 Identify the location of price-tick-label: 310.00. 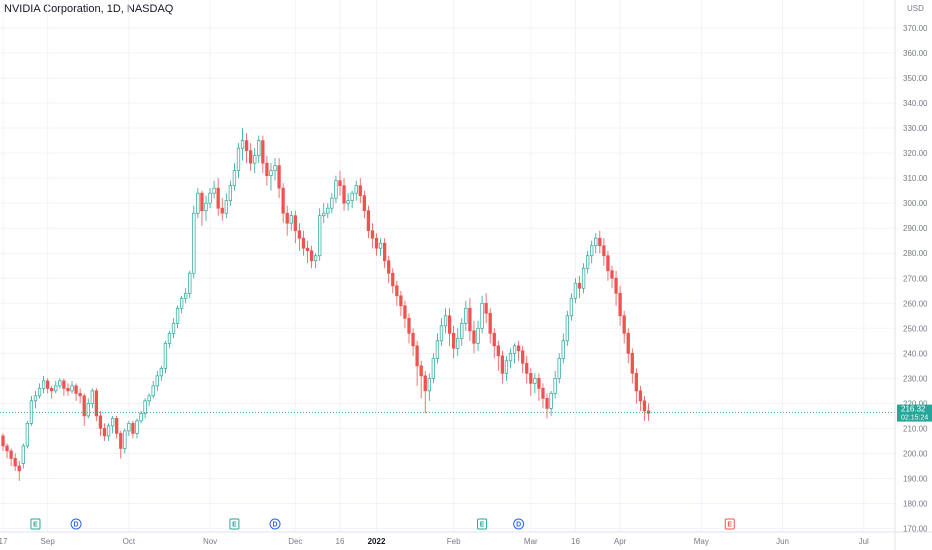
(915, 178).